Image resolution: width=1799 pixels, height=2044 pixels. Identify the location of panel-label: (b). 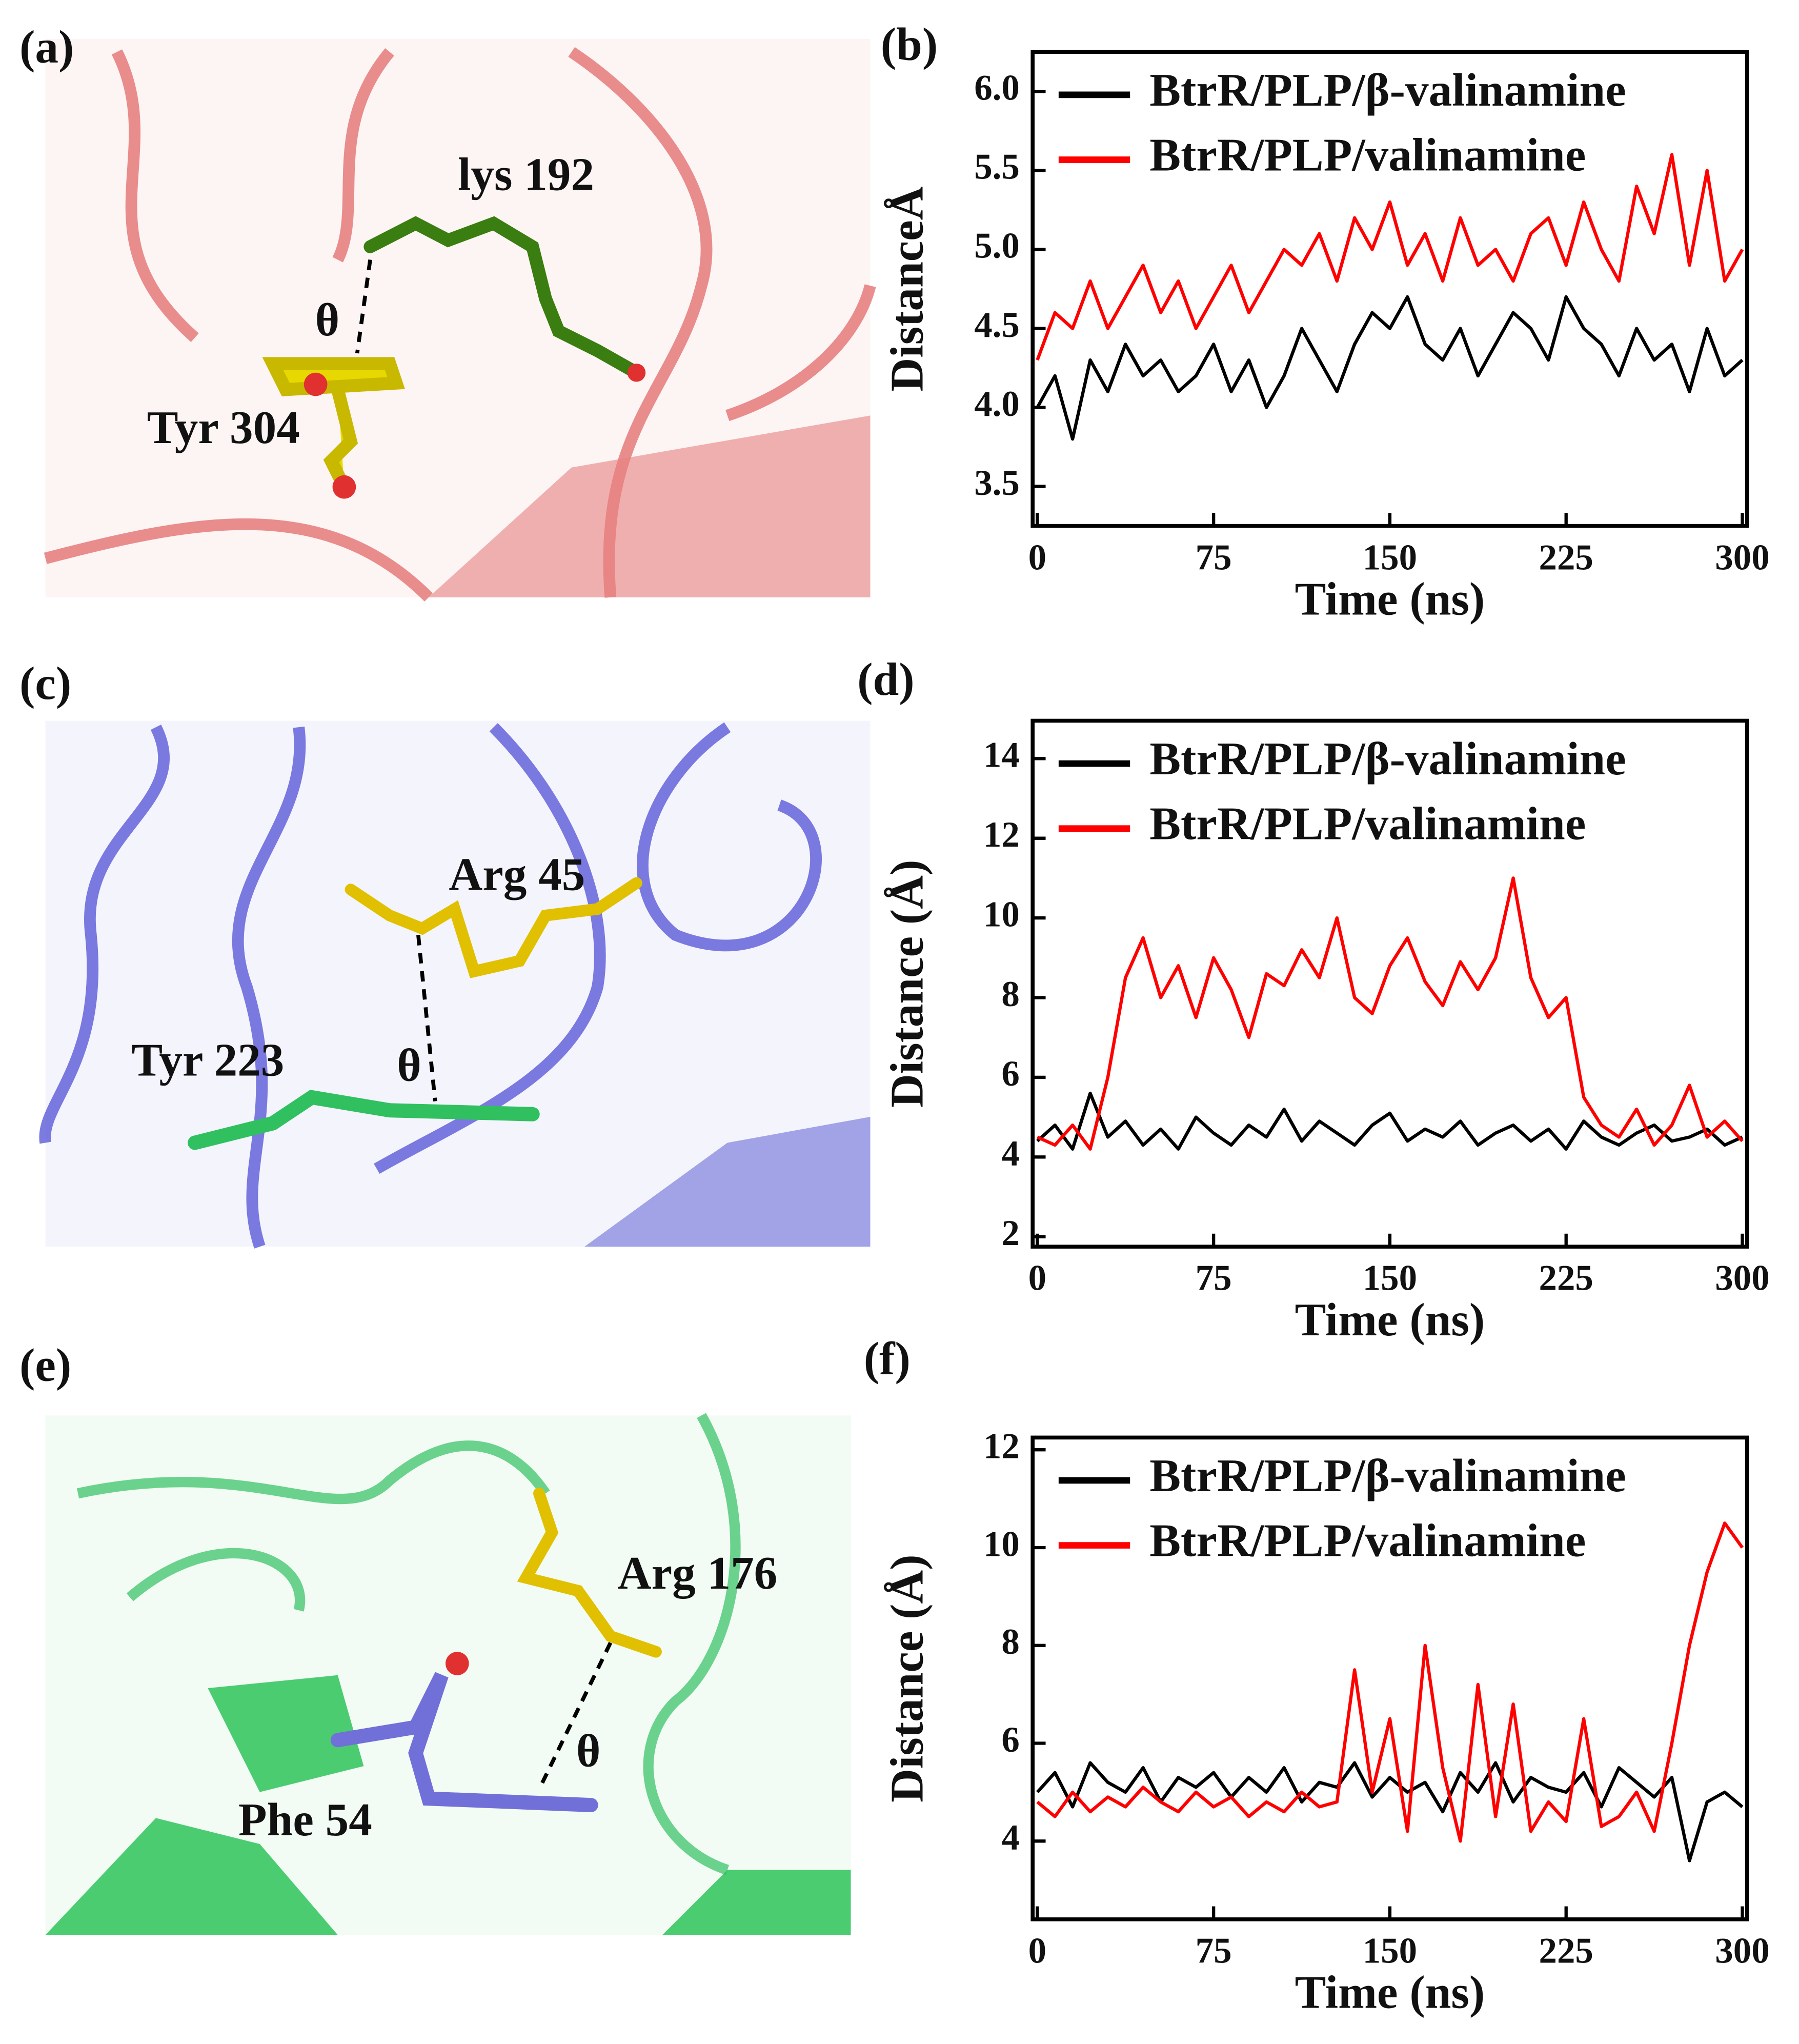
(909, 44).